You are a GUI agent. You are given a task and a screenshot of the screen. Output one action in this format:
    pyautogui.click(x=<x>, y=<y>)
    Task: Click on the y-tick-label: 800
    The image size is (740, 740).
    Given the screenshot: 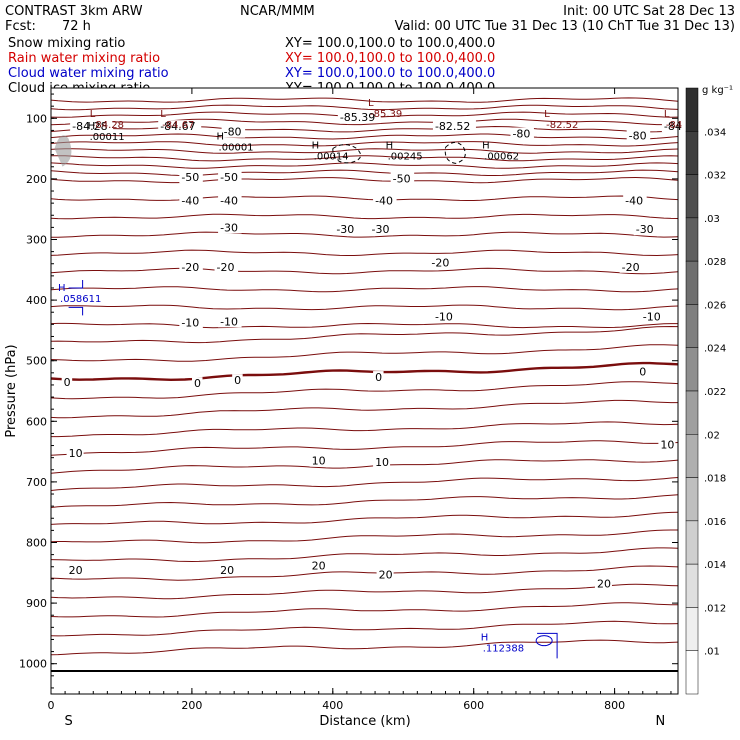 What is the action you would take?
    pyautogui.click(x=36, y=543)
    